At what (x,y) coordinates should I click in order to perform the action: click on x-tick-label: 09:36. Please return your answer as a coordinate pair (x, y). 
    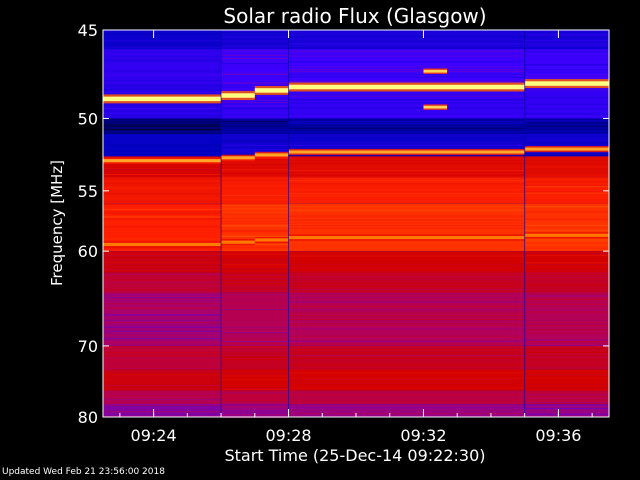
    Looking at the image, I should click on (558, 435).